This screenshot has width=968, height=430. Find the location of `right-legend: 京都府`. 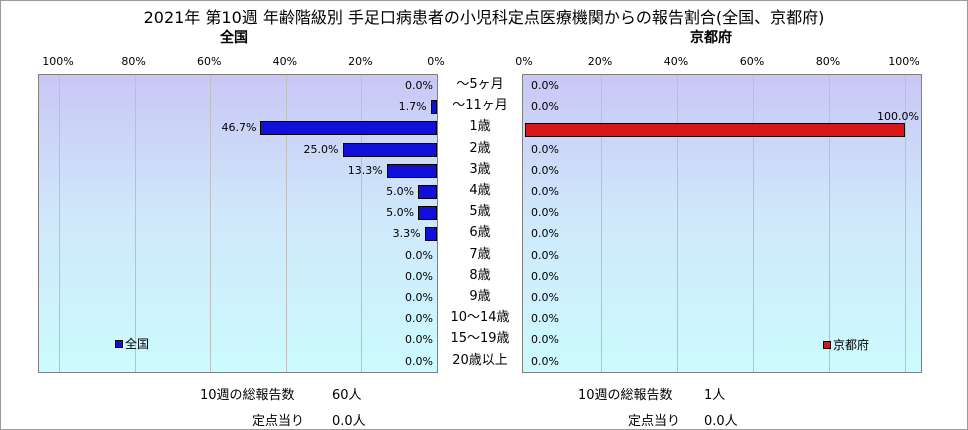

right-legend: 京都府 is located at coordinates (846, 344).